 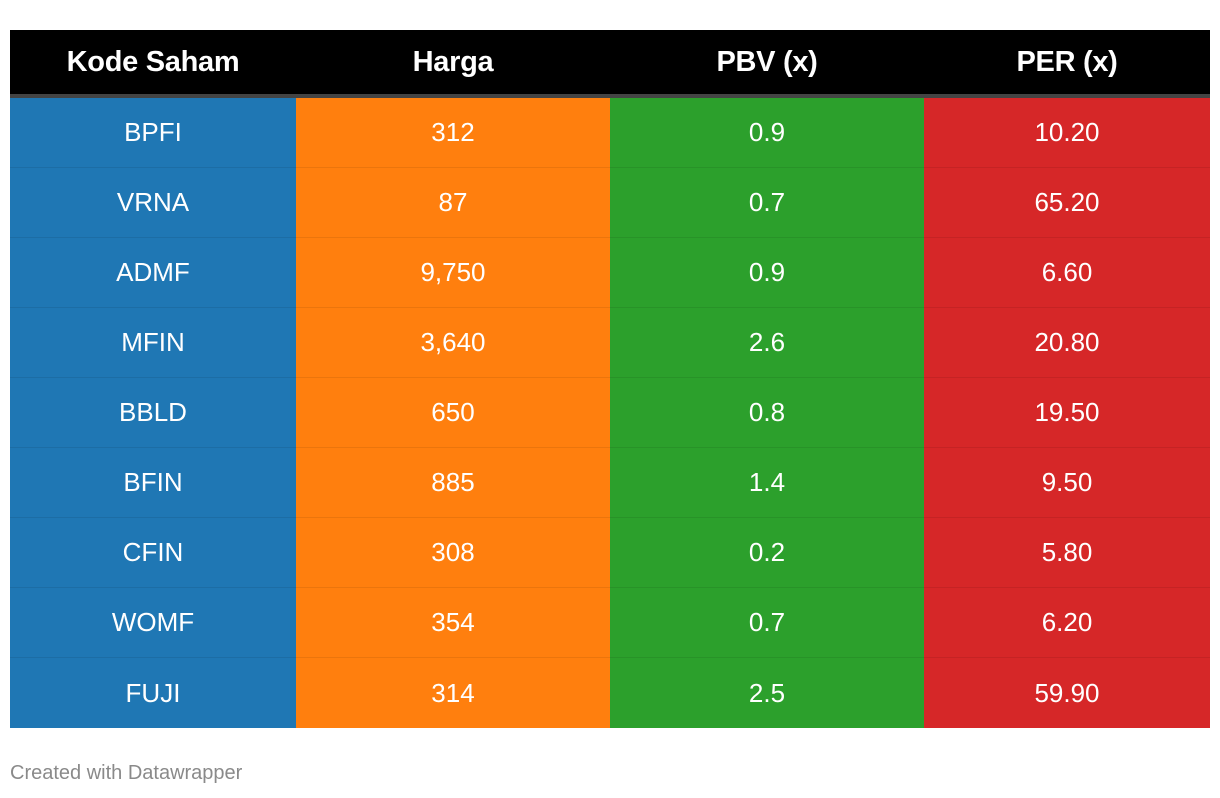 What do you see at coordinates (453, 202) in the screenshot?
I see `harga-cell: 87` at bounding box center [453, 202].